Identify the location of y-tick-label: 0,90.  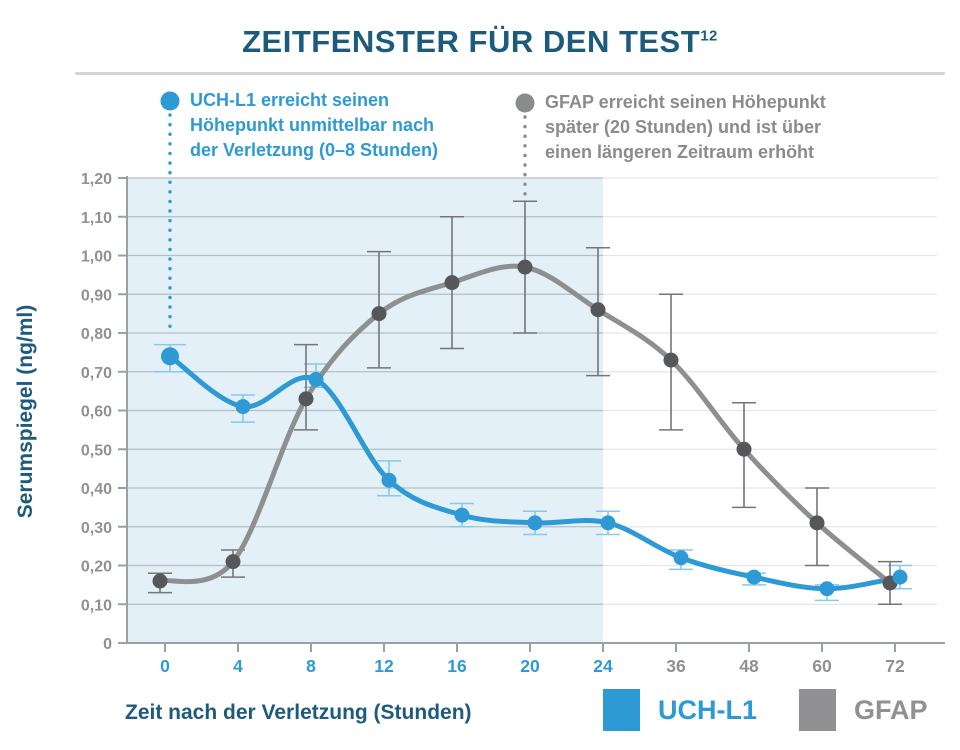
(96, 295).